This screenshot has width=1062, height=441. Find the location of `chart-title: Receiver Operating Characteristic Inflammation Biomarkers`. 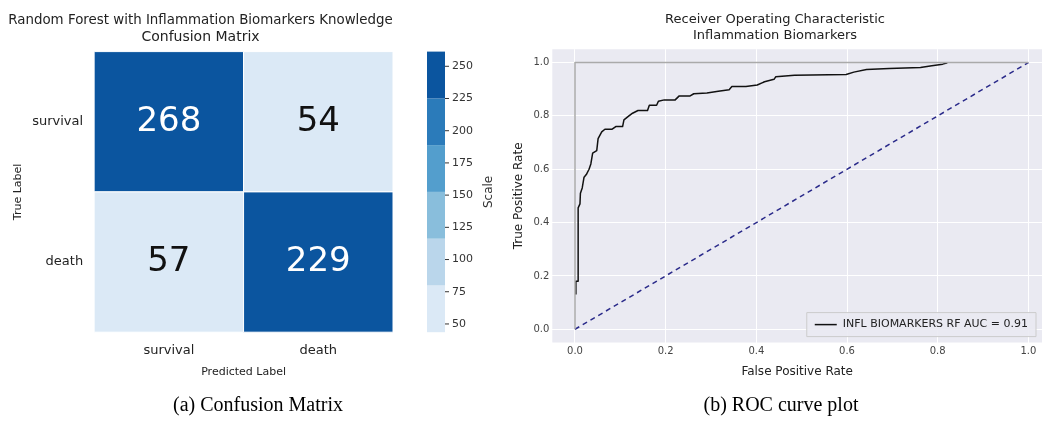

chart-title: Receiver Operating Characteristic Inflammation Biomarkers is located at coordinates (775, 26).